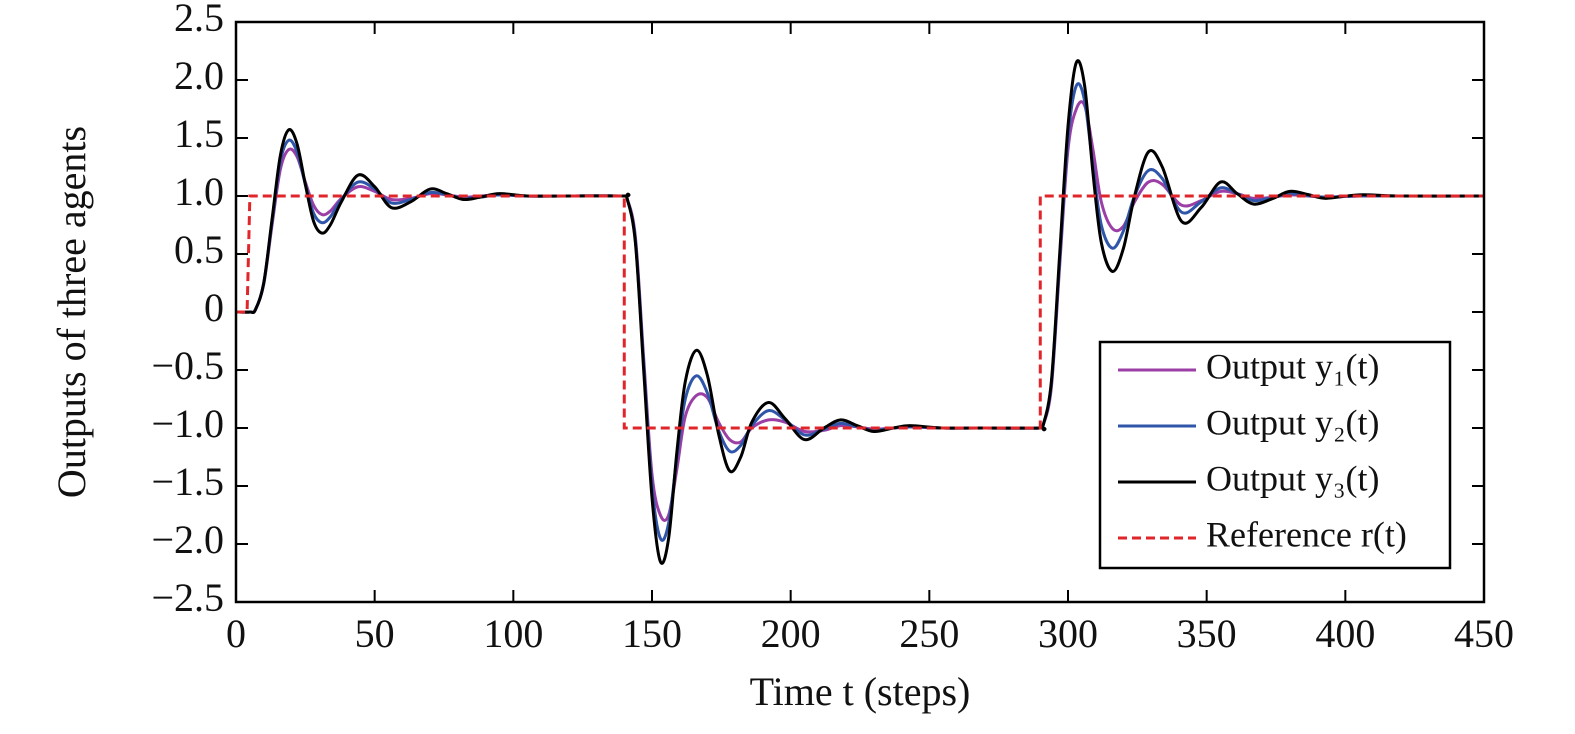 The height and width of the screenshot is (734, 1575). What do you see at coordinates (214, 307) in the screenshot?
I see `y-tick-label: 0` at bounding box center [214, 307].